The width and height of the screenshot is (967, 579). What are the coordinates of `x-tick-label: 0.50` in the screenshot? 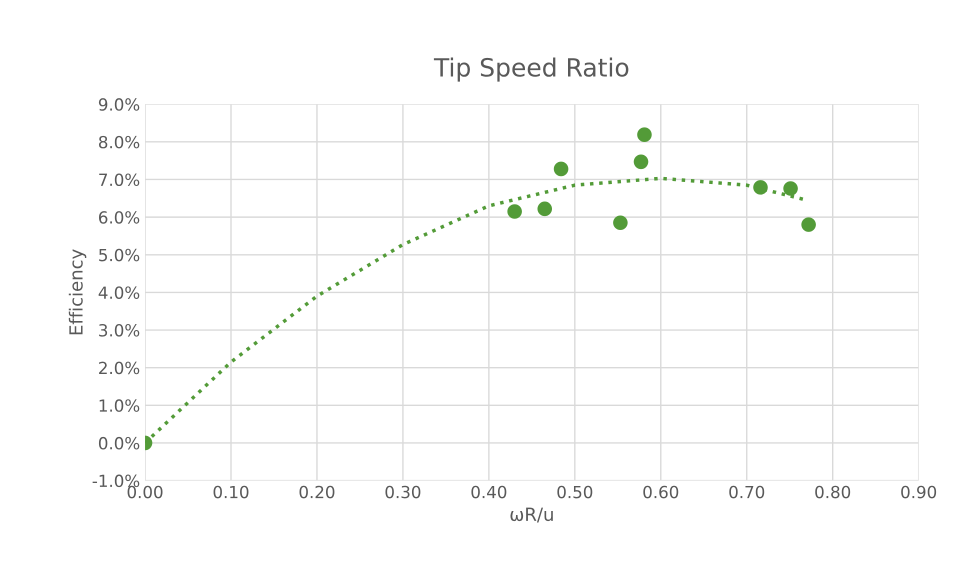 It's located at (574, 492).